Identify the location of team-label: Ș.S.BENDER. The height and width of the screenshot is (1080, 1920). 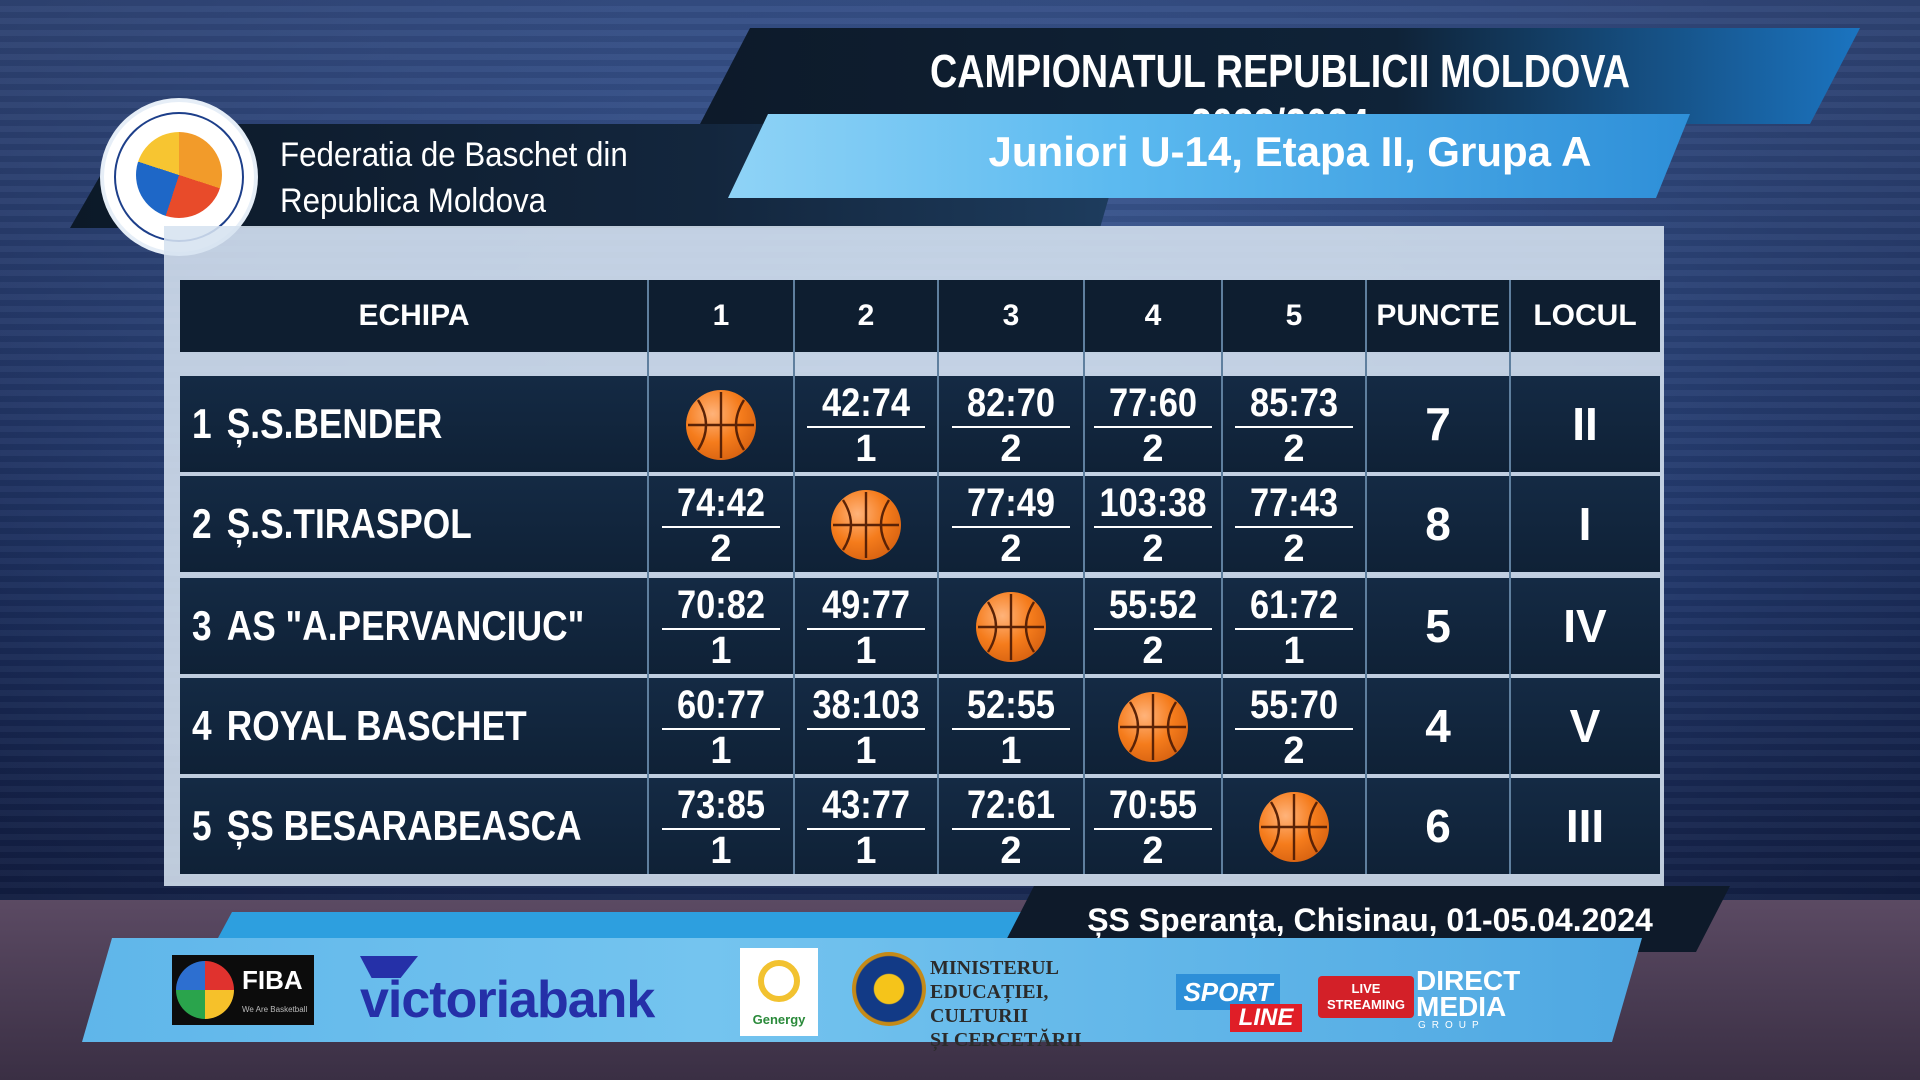
(334, 423).